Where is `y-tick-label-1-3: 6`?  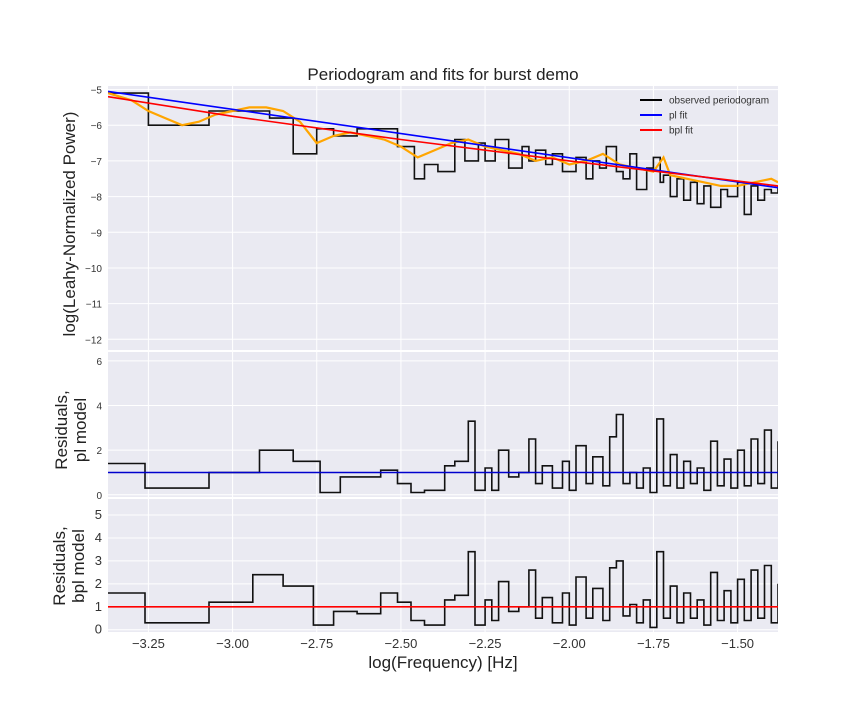
y-tick-label-1-3: 6 is located at coordinates (99, 362).